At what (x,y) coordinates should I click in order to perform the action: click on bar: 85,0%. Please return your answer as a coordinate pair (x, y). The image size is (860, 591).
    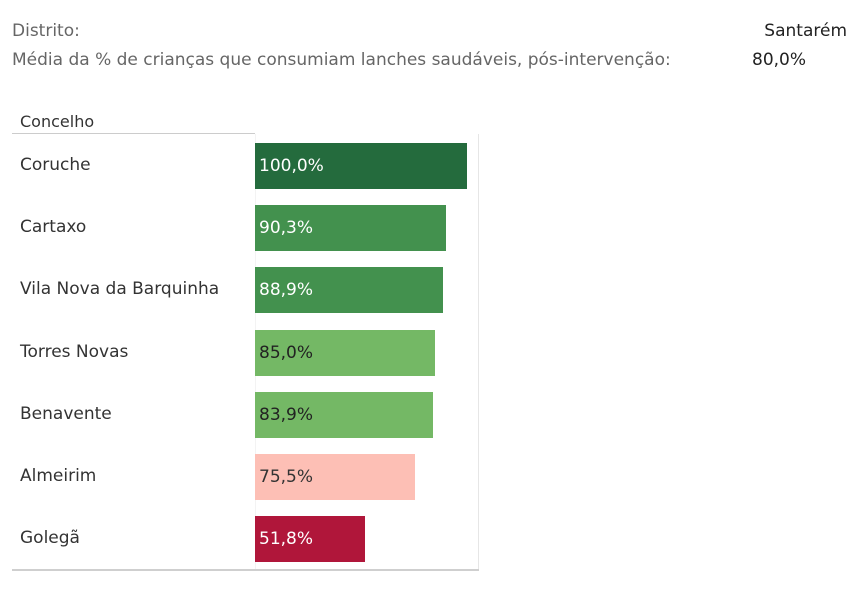
    Looking at the image, I should click on (345, 352).